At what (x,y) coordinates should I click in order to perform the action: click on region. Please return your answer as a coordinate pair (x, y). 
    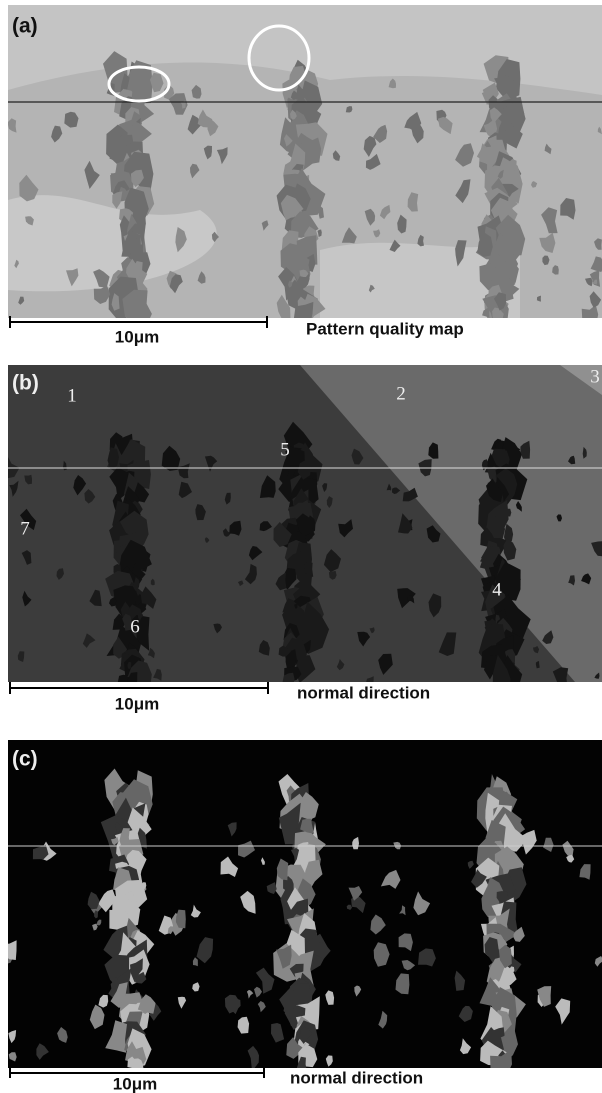
    Looking at the image, I should click on (305, 50).